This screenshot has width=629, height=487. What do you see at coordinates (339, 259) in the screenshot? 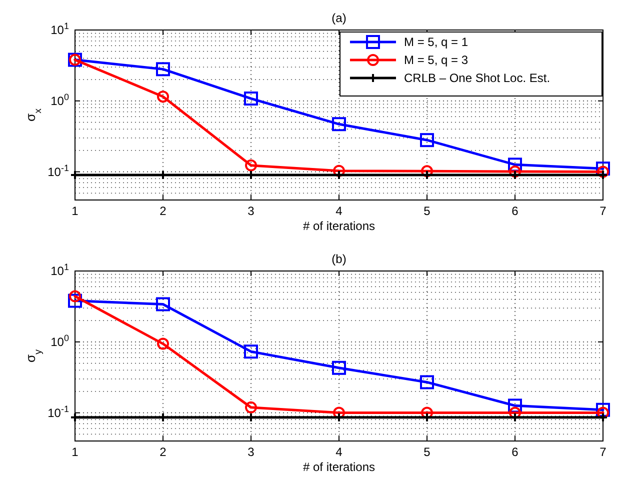
I see `chart-title: (b)` at bounding box center [339, 259].